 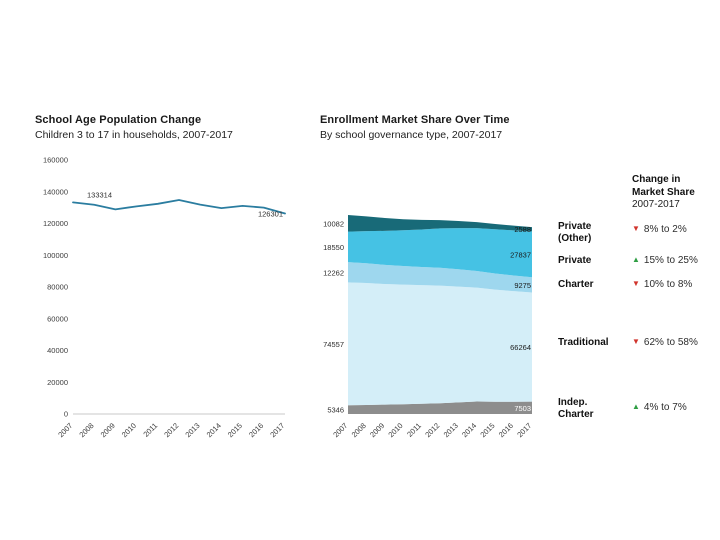 What do you see at coordinates (57, 350) in the screenshot?
I see `y-axis-tick-label: 40000` at bounding box center [57, 350].